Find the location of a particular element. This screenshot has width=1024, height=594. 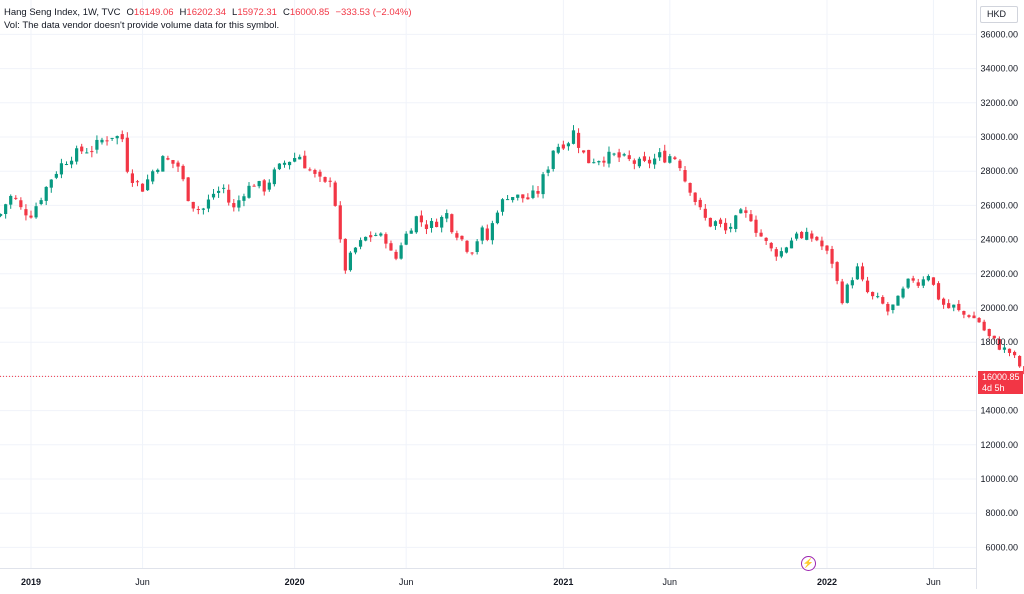

symbol-title: Hang Seng Index, 1W, TVC is located at coordinates (62, 12).